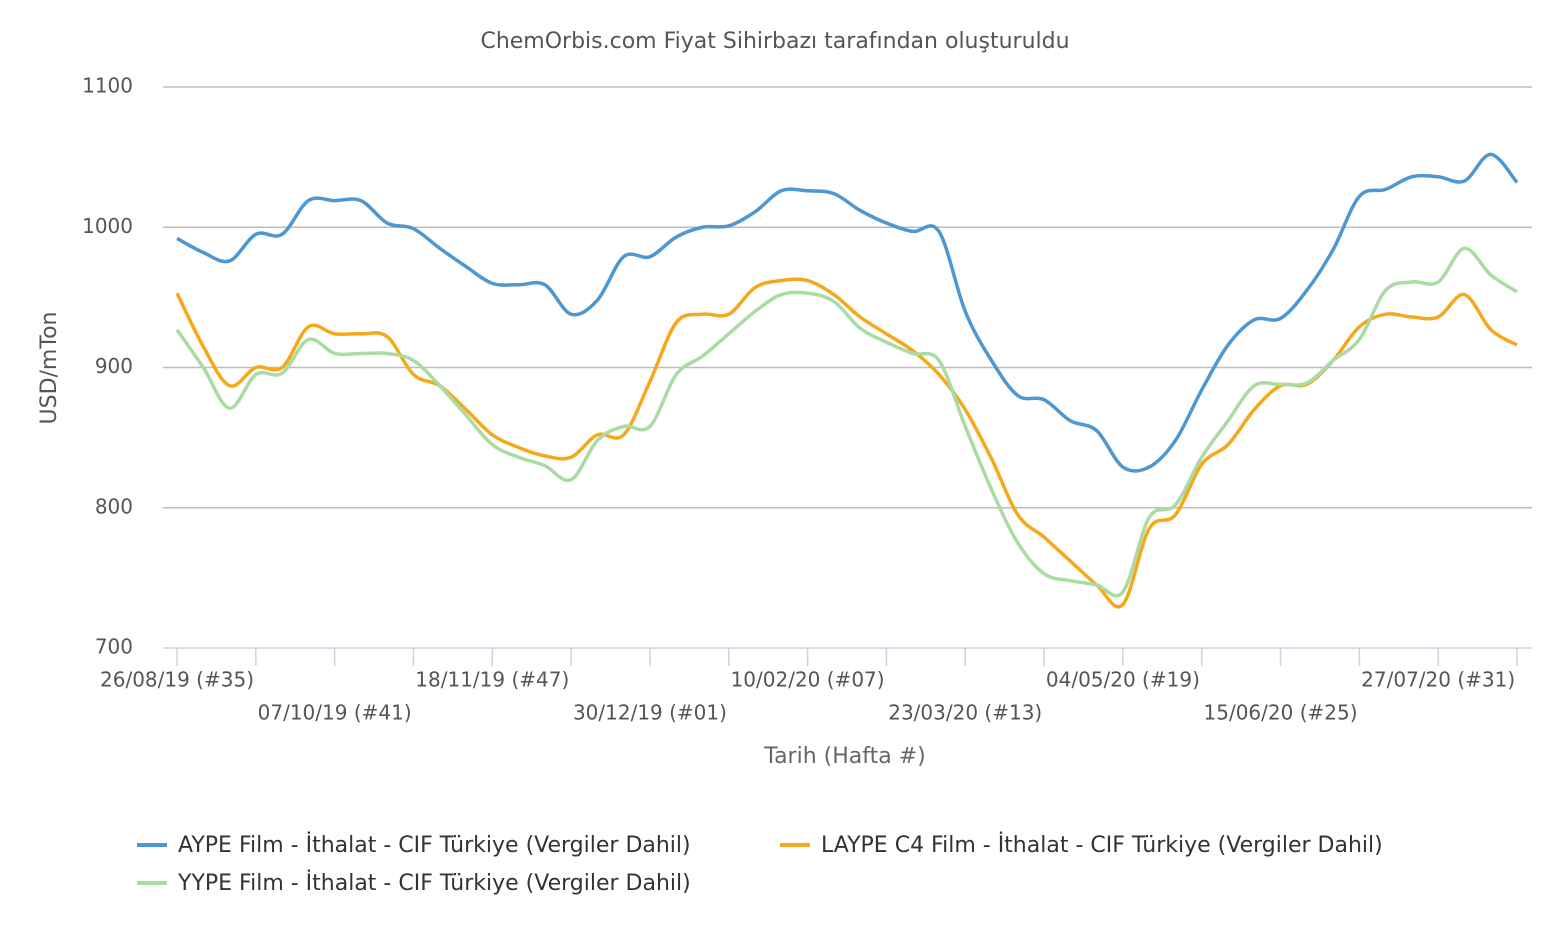  What do you see at coordinates (49, 368) in the screenshot?
I see `y-axis-label: USD/mTon` at bounding box center [49, 368].